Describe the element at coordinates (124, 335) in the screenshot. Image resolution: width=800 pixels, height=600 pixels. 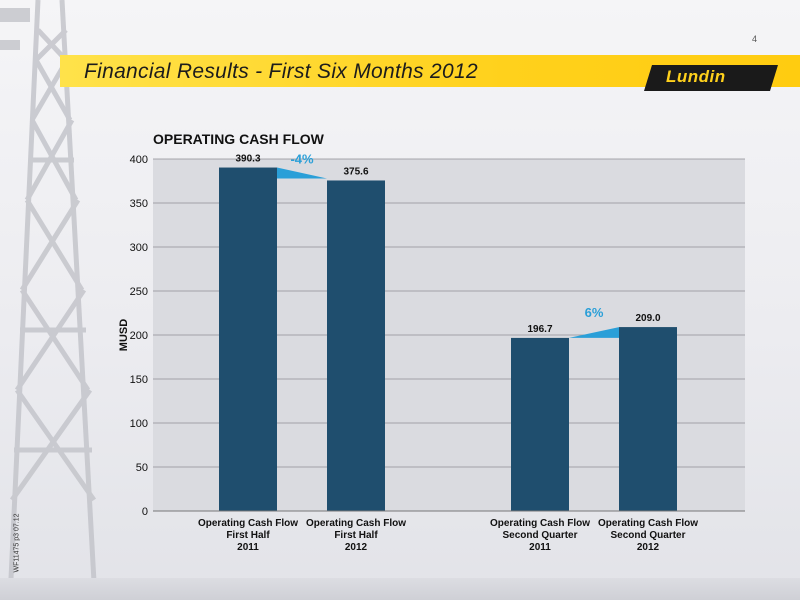
I see `y-axis-label: MUSD` at that location.